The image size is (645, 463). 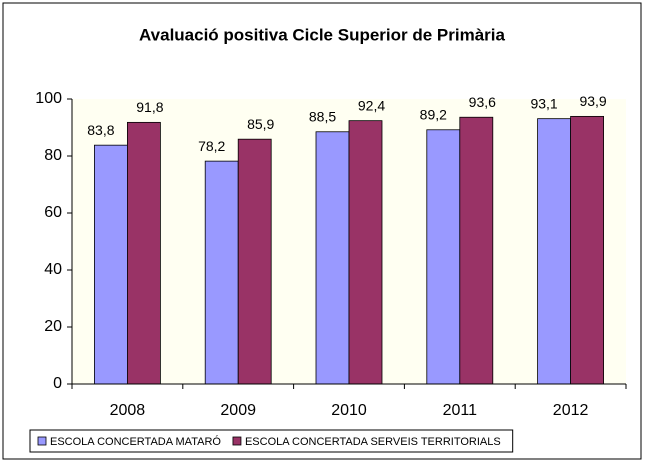 What do you see at coordinates (53, 326) in the screenshot?
I see `y-tick-label: 20` at bounding box center [53, 326].